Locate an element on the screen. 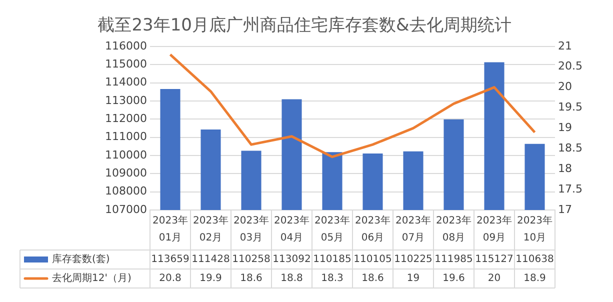  data-label: 110258 is located at coordinates (251, 260).